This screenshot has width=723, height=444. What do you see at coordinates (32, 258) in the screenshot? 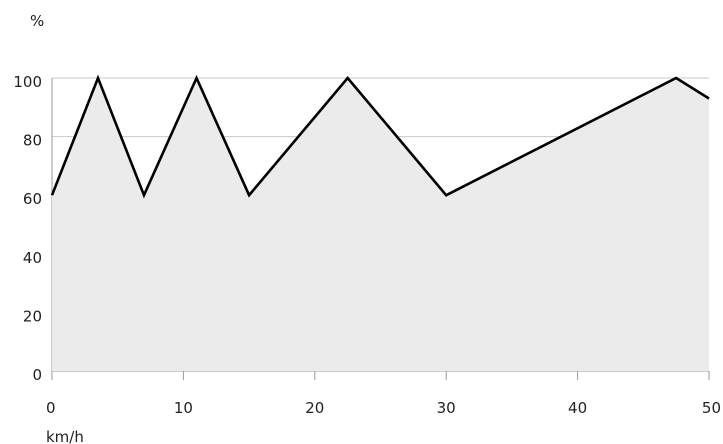
I see `y-tick-label: 40` at bounding box center [32, 258].